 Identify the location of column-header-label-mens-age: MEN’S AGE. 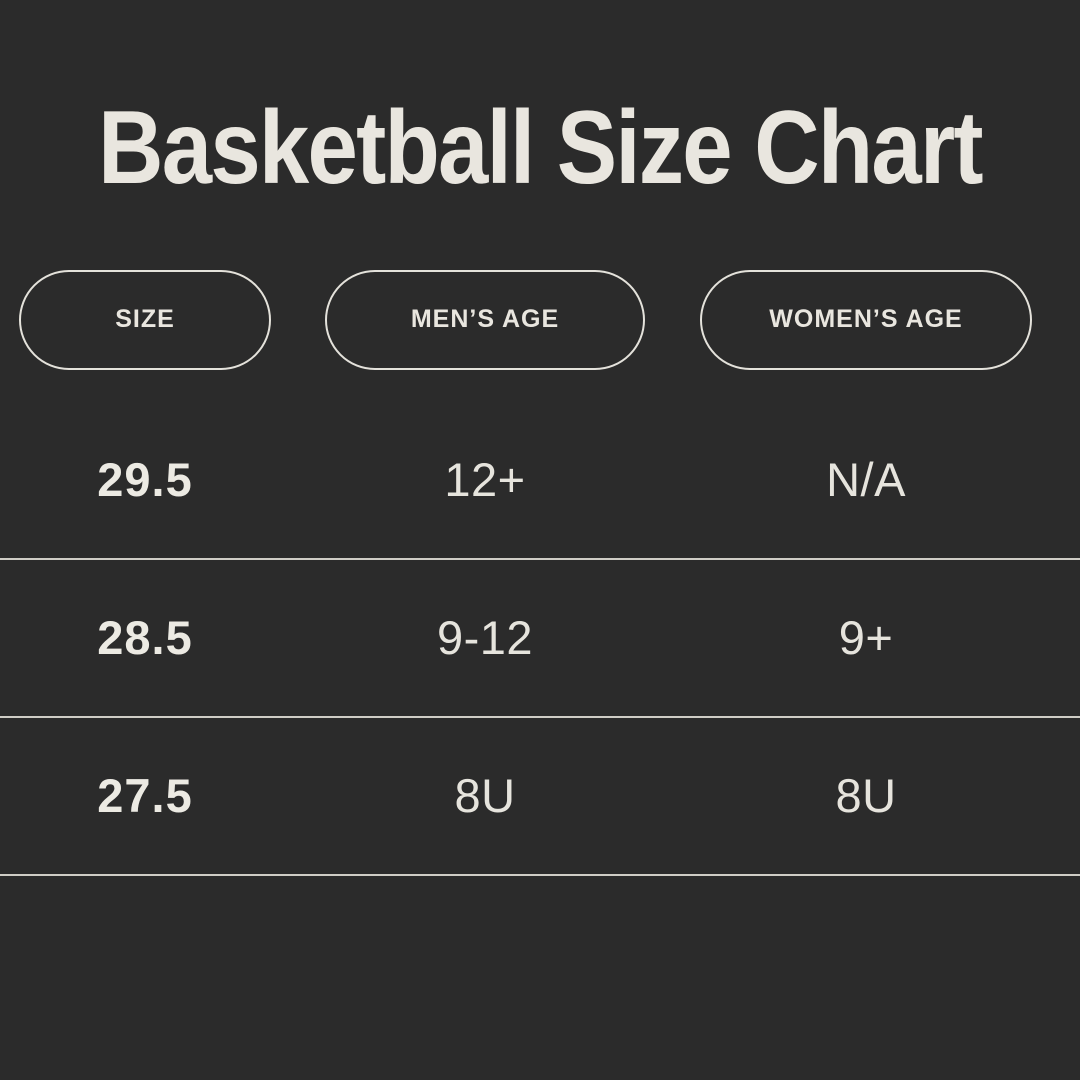
(485, 319).